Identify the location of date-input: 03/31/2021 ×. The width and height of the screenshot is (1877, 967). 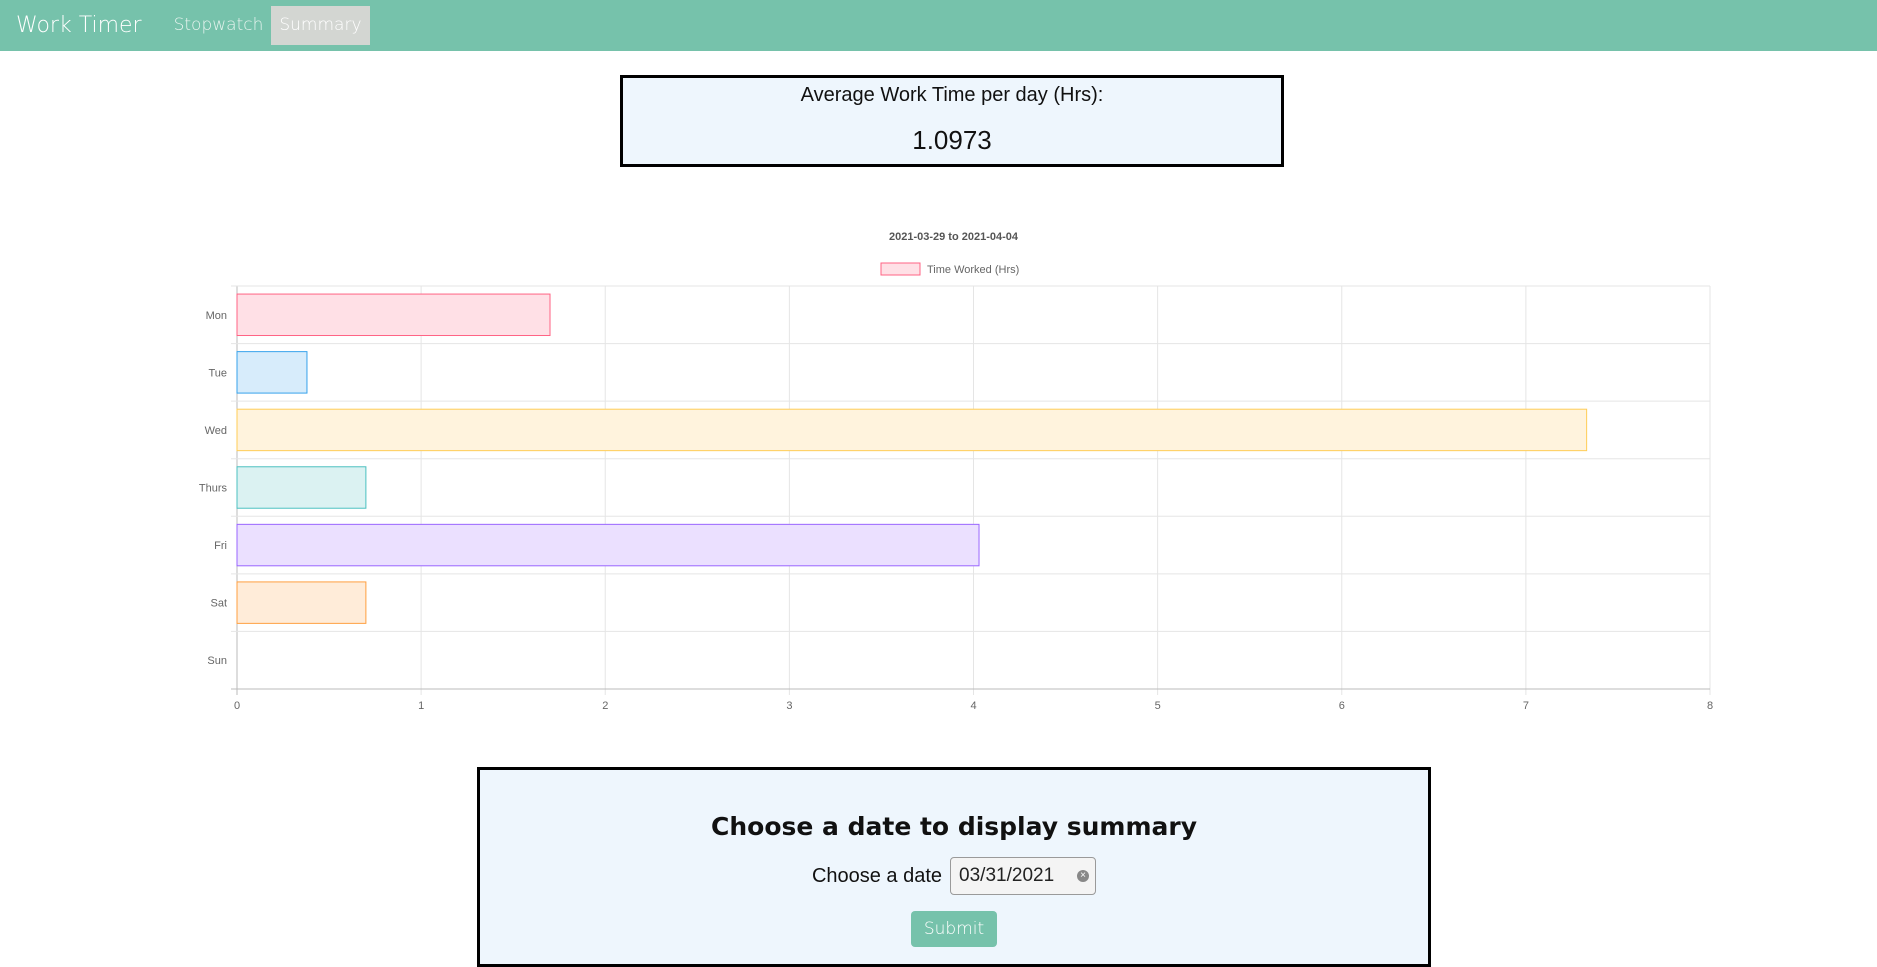
(1023, 876).